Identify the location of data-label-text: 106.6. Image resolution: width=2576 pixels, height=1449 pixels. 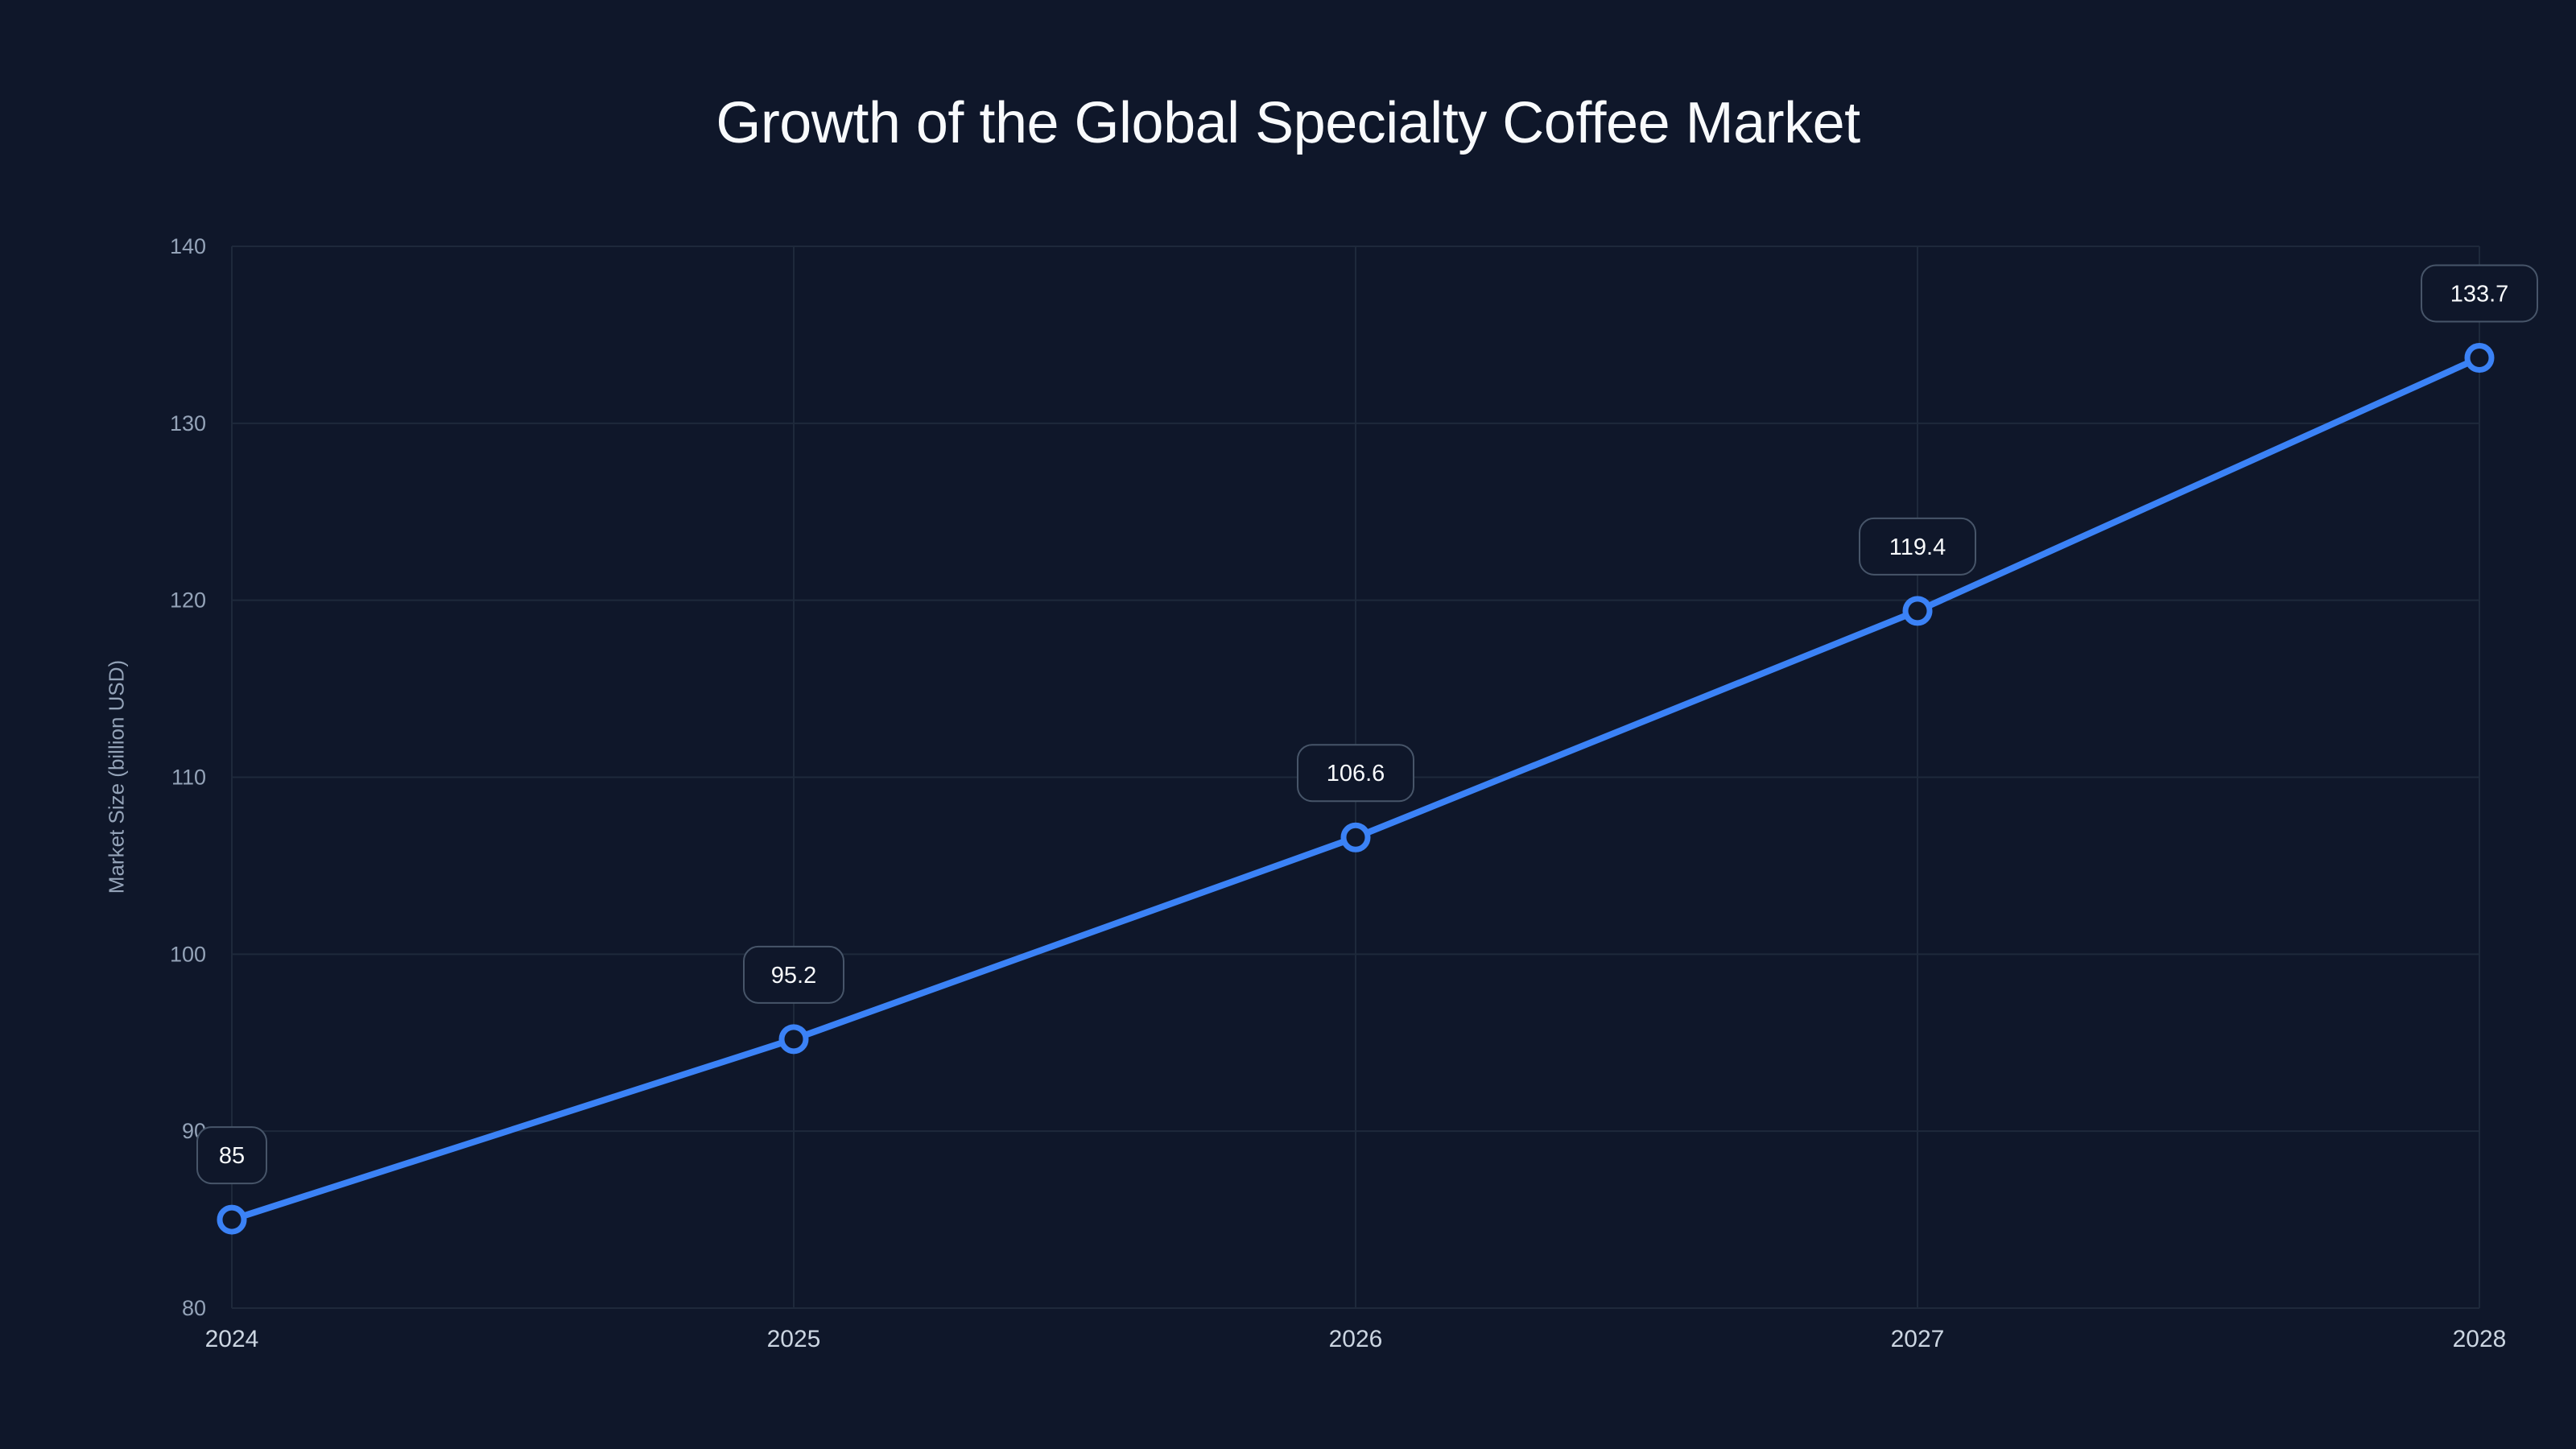
(1356, 773).